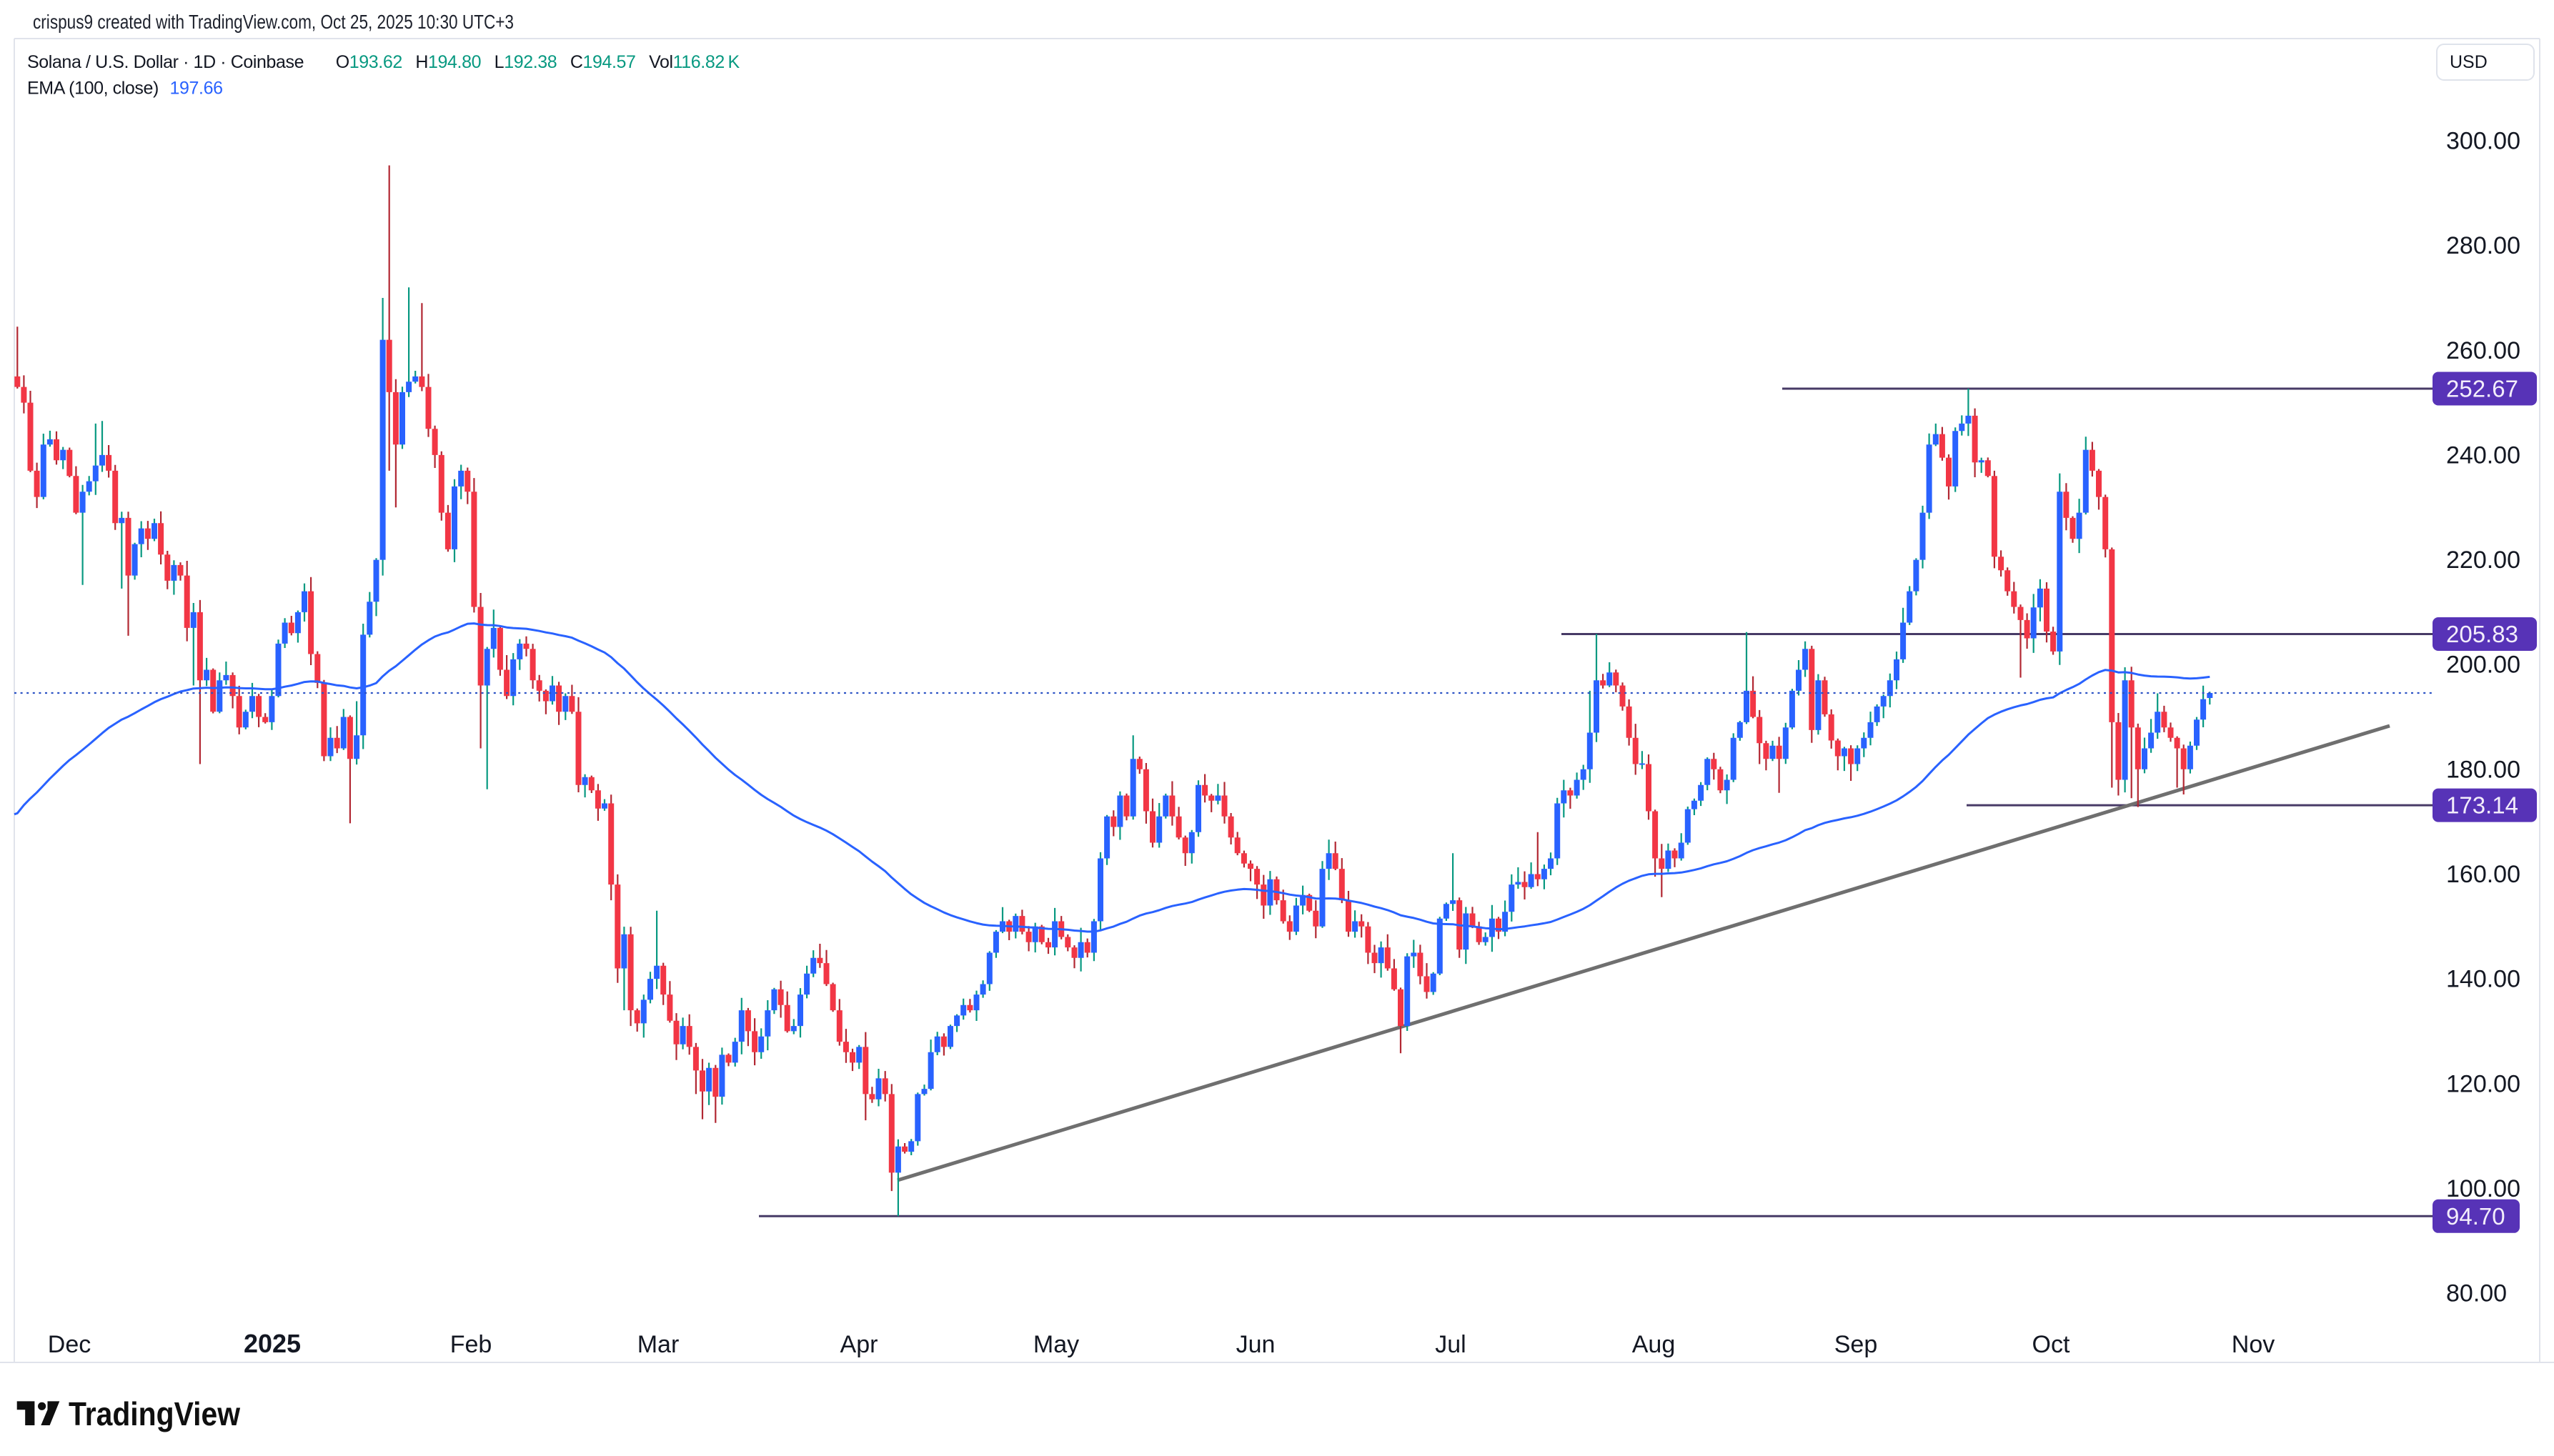 The width and height of the screenshot is (2554, 1456). What do you see at coordinates (2483, 1188) in the screenshot?
I see `svg-text: 100.00` at bounding box center [2483, 1188].